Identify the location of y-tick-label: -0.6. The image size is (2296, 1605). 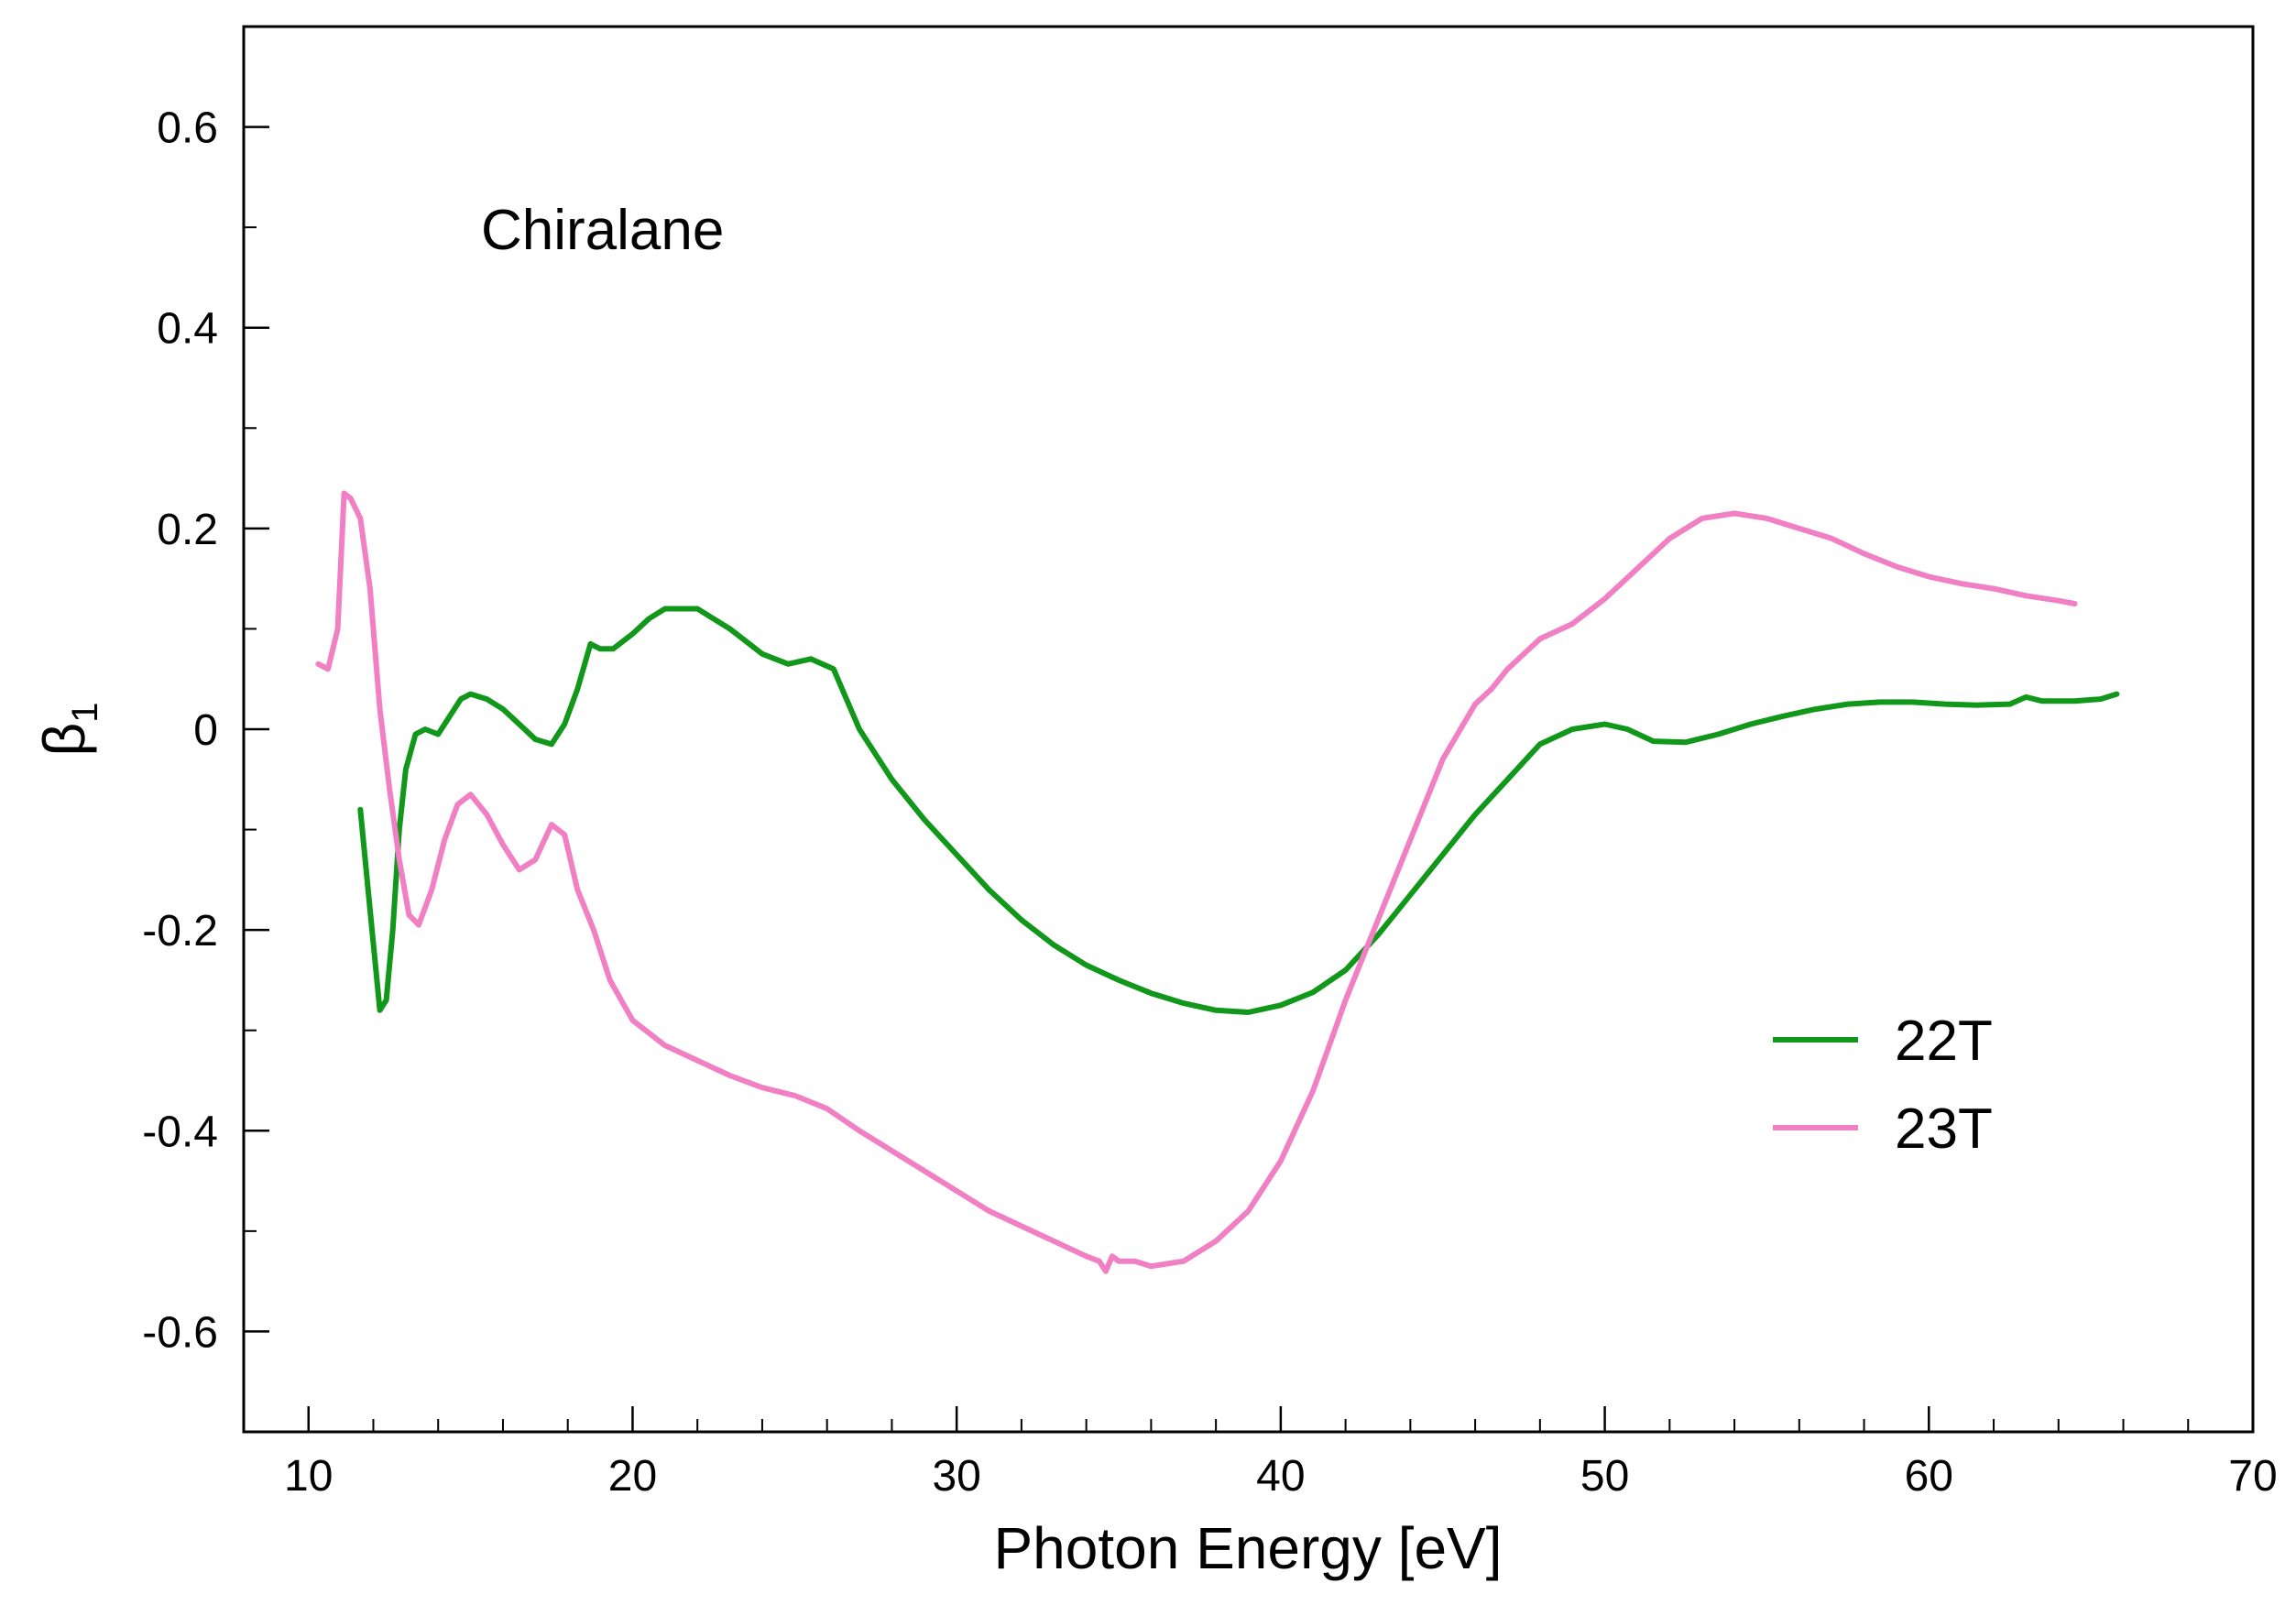
(180, 1332).